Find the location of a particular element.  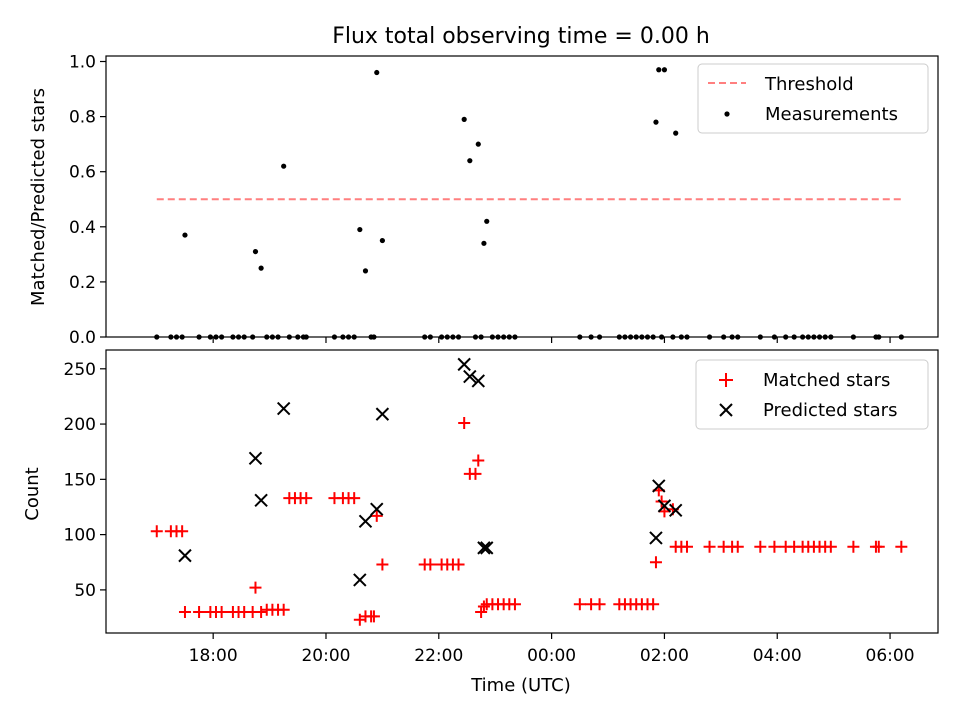

count-legend-box is located at coordinates (812, 394).